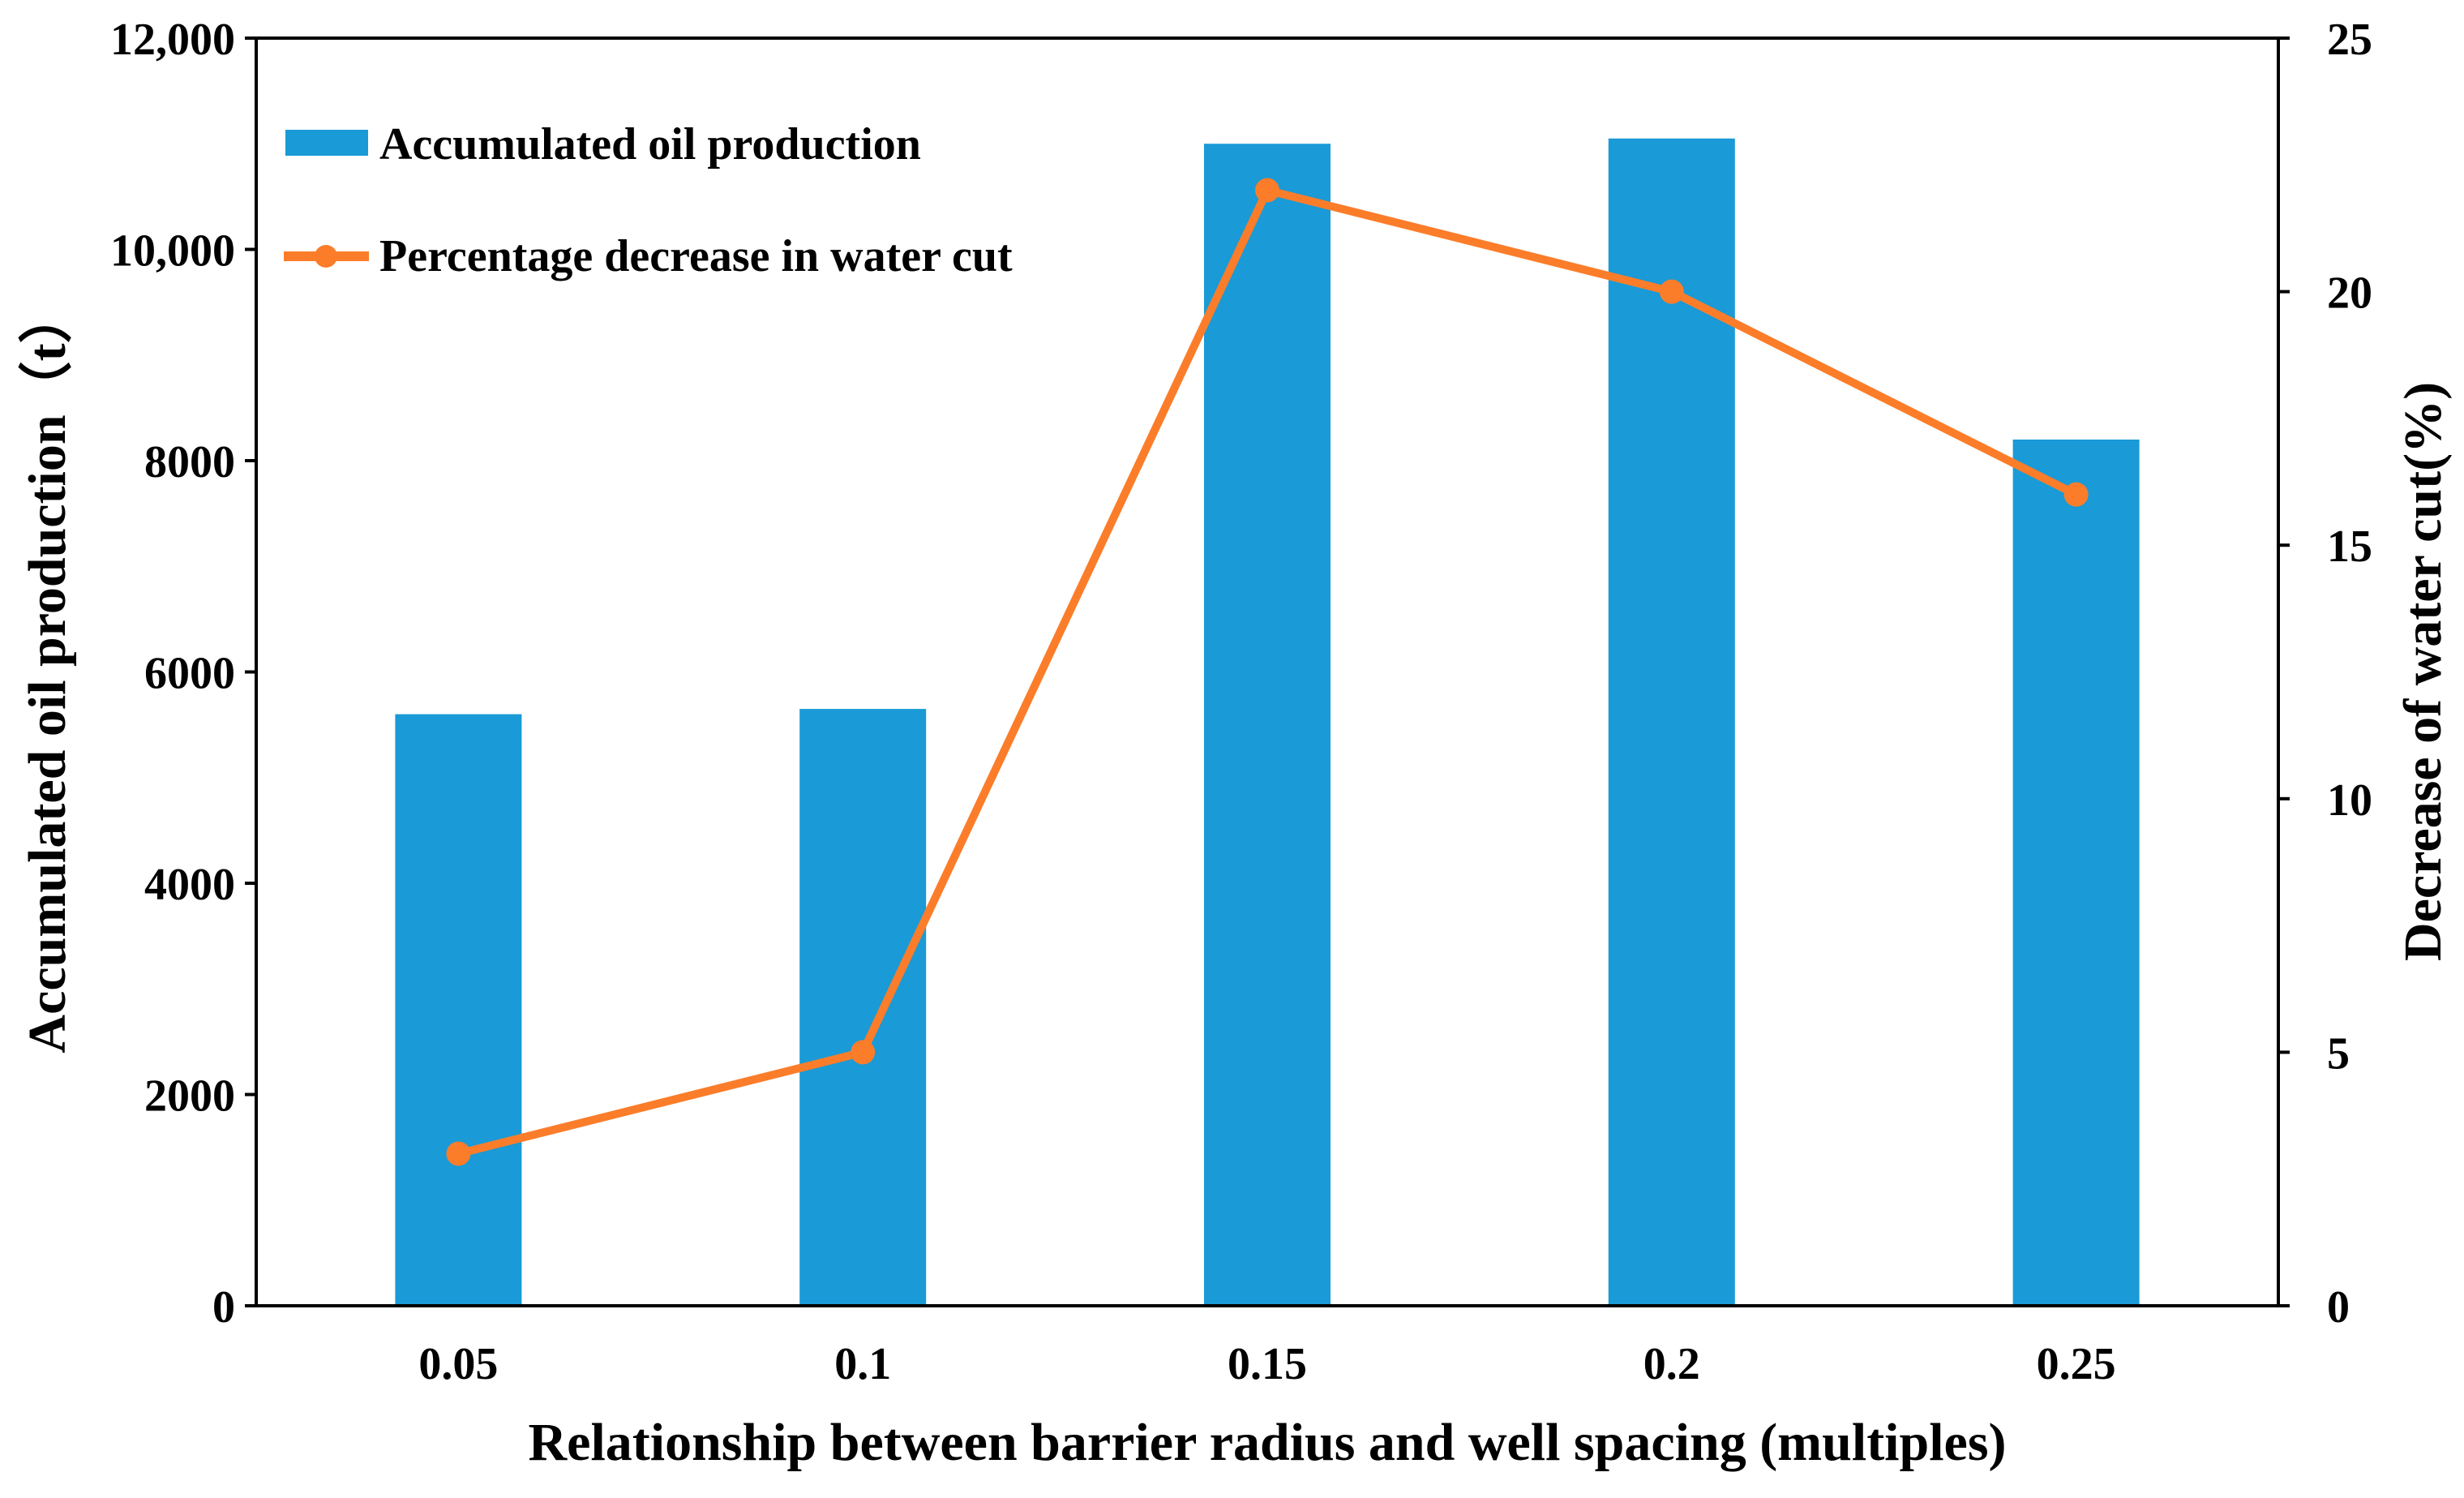 Image resolution: width=2464 pixels, height=1498 pixels. Describe the element at coordinates (1267, 725) in the screenshot. I see `bar-0.15` at that location.